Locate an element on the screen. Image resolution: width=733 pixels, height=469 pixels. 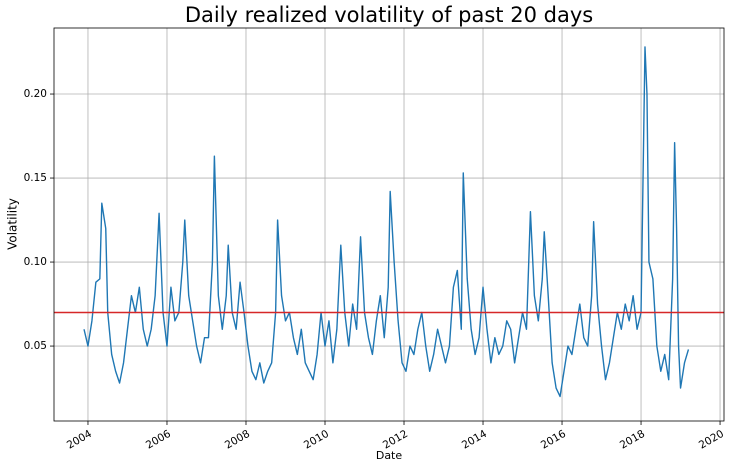
x-tick-label: 2012 is located at coordinates (395, 440).